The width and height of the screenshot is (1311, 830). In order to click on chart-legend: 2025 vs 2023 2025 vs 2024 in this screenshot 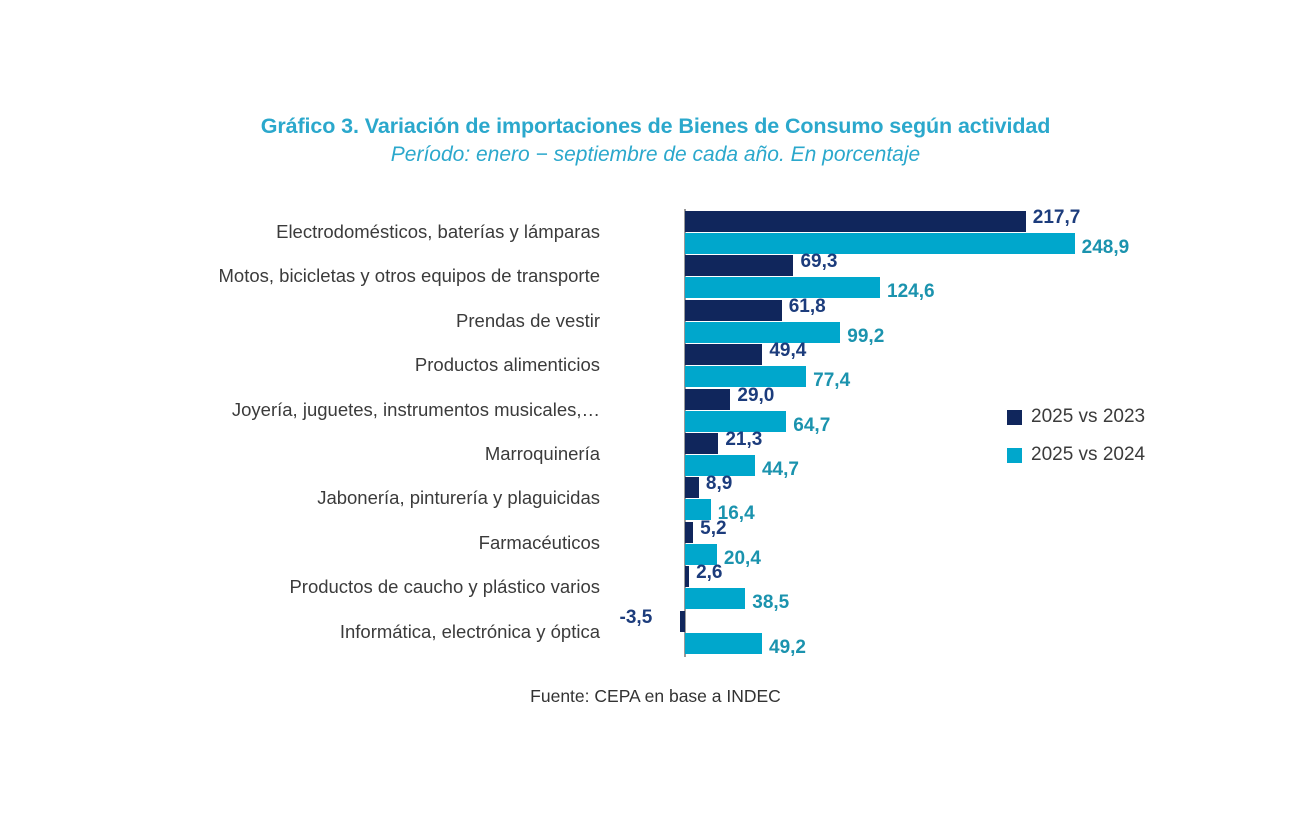, I will do `click(1076, 436)`.